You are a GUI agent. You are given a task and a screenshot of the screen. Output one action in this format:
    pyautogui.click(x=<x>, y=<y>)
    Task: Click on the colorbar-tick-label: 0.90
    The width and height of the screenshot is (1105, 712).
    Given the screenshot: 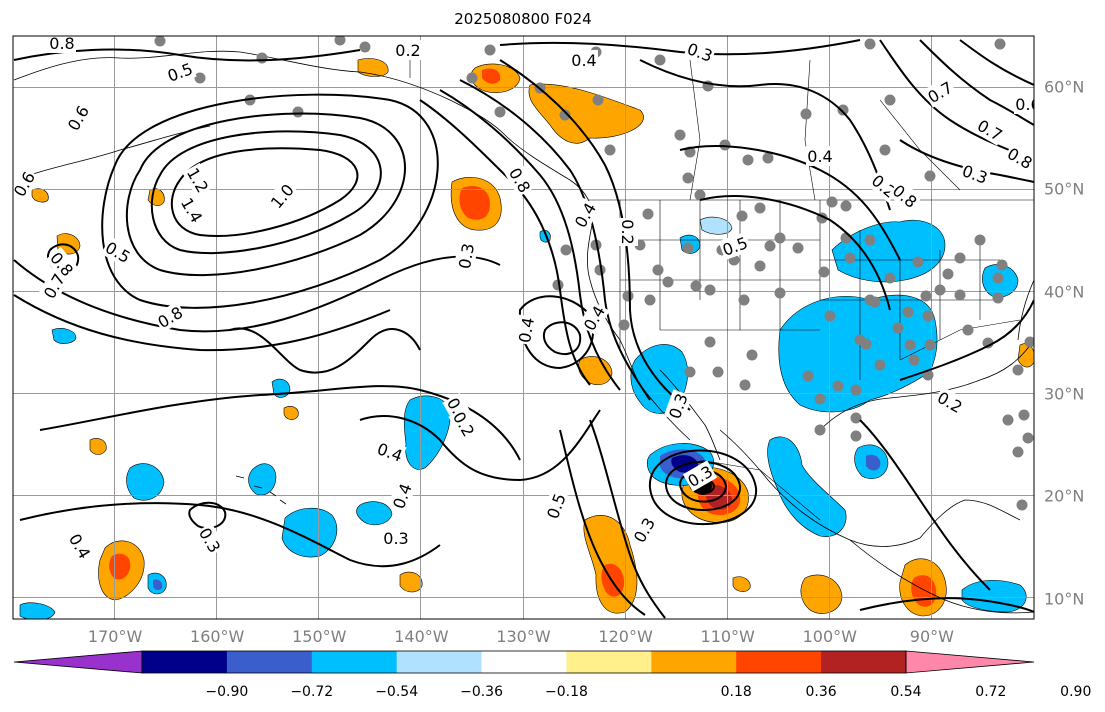 What is the action you would take?
    pyautogui.click(x=1076, y=692)
    